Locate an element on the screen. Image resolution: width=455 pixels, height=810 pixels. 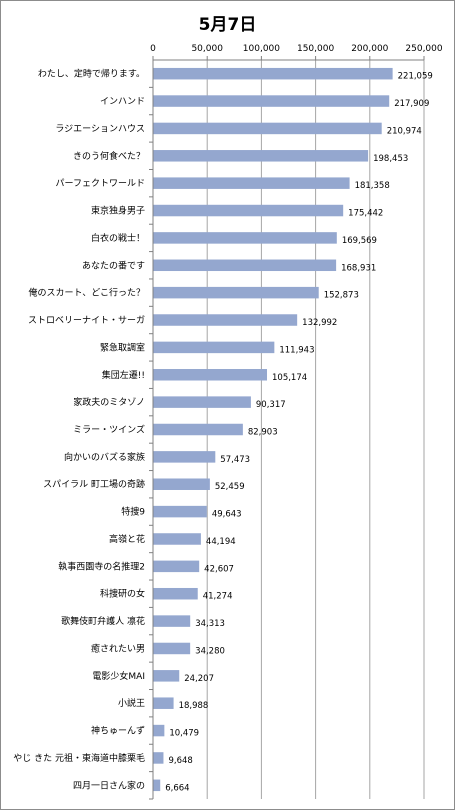
value-label: 105,174 is located at coordinates (289, 378).